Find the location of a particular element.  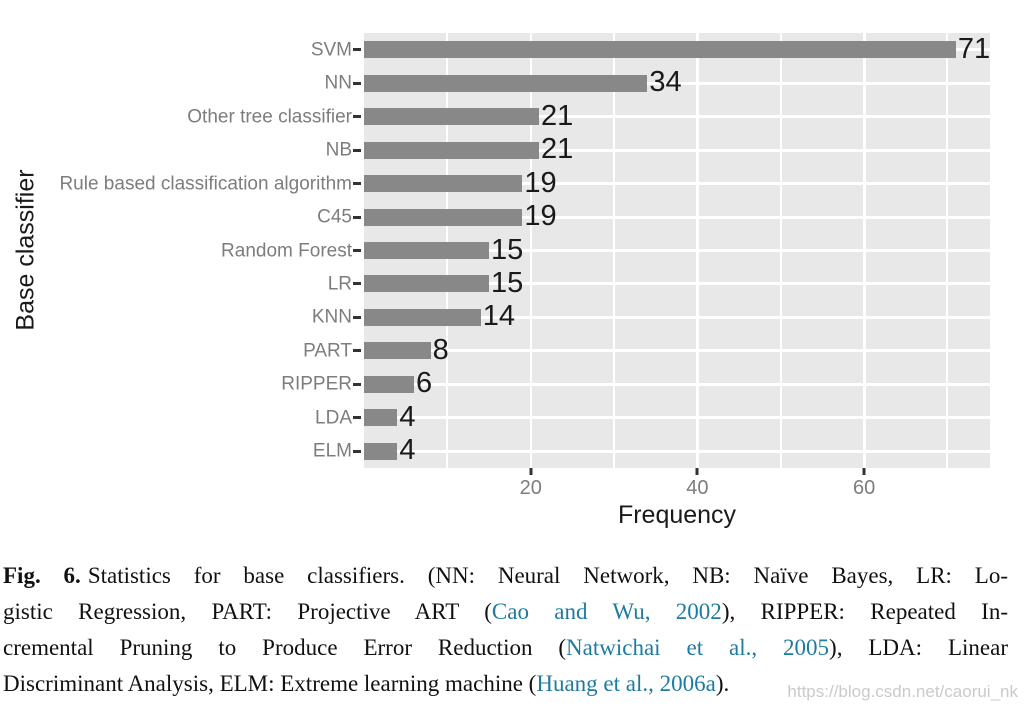

bar-value-label: 34 is located at coordinates (665, 82).